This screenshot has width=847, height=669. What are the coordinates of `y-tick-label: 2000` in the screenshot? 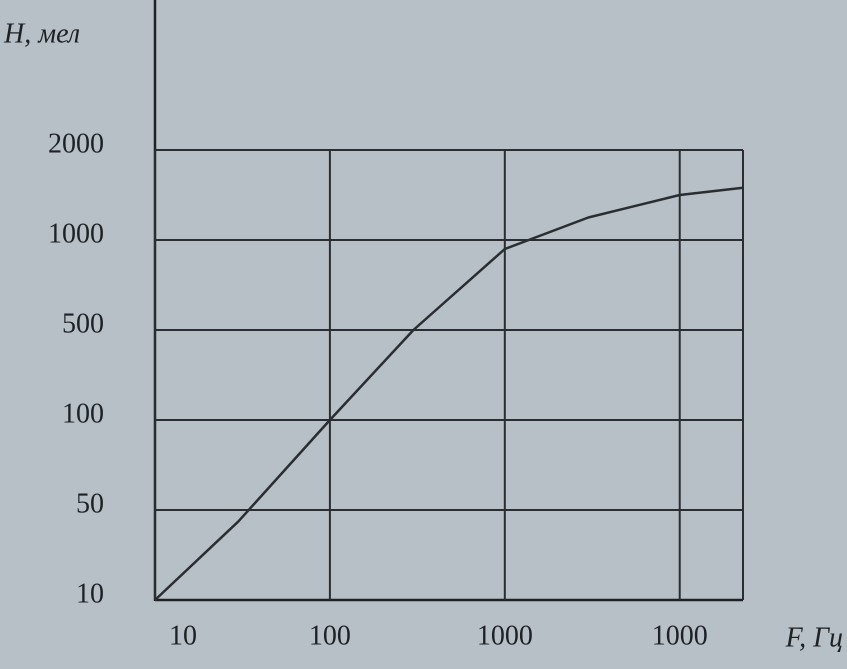 It's located at (76, 143).